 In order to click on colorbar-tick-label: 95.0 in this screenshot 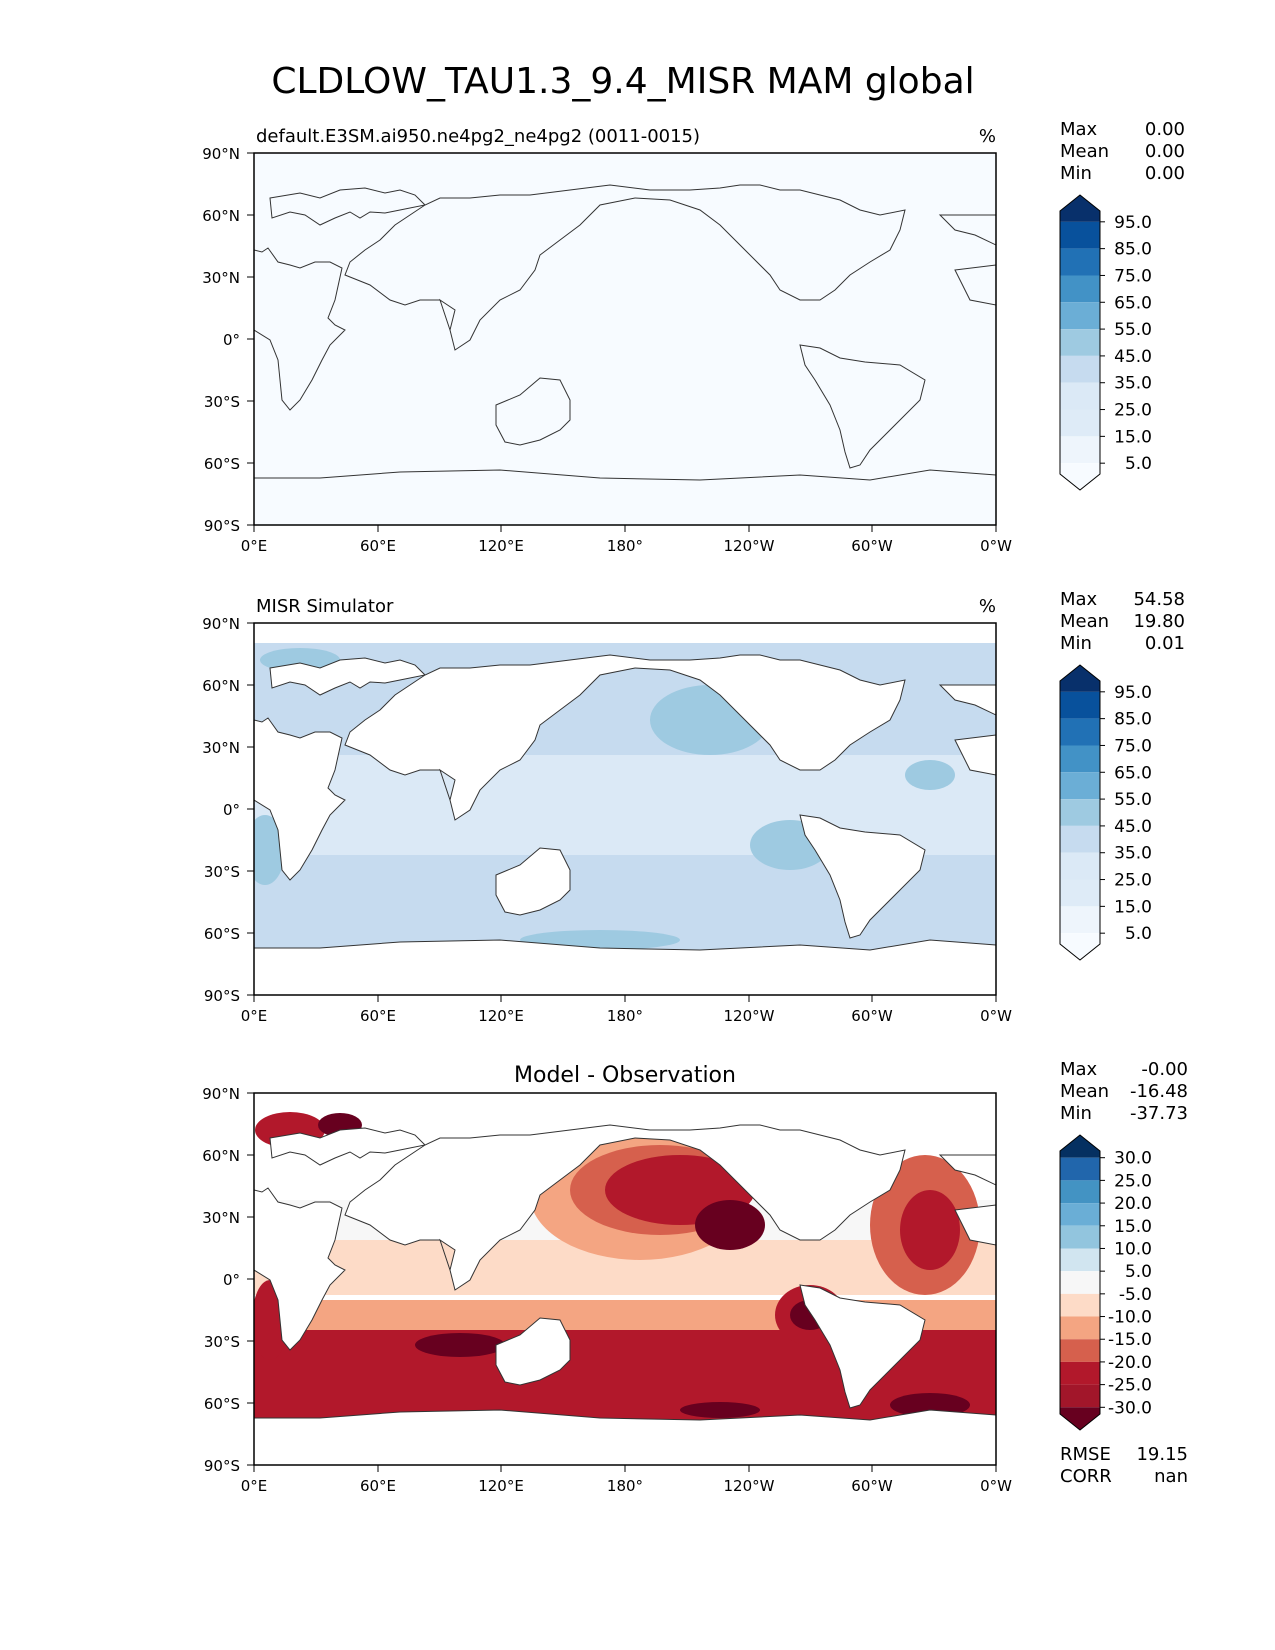, I will do `click(1133, 223)`.